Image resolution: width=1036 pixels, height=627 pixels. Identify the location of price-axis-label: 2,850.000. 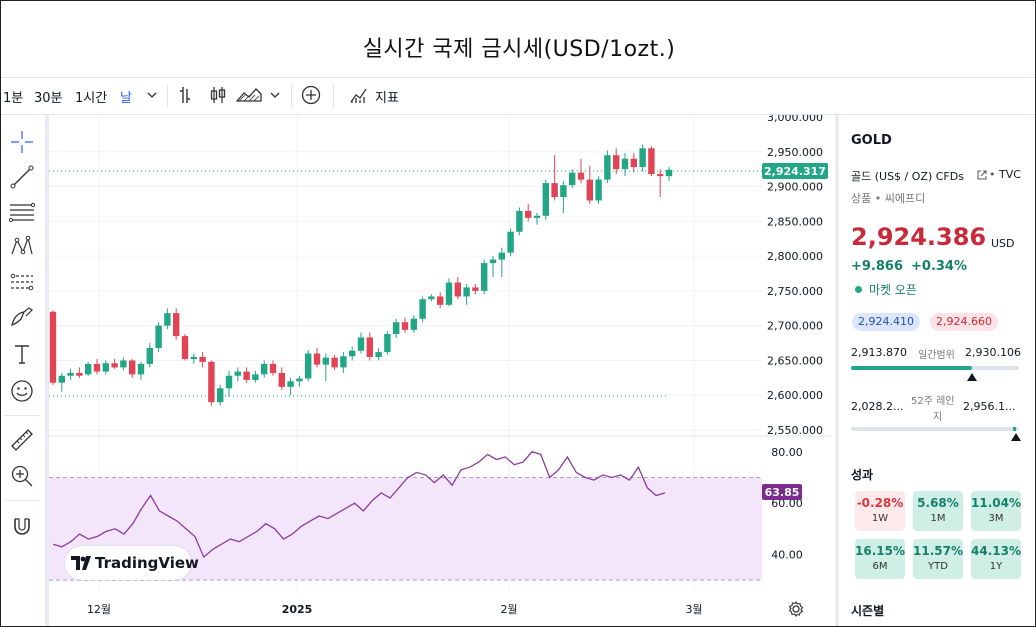
(795, 221).